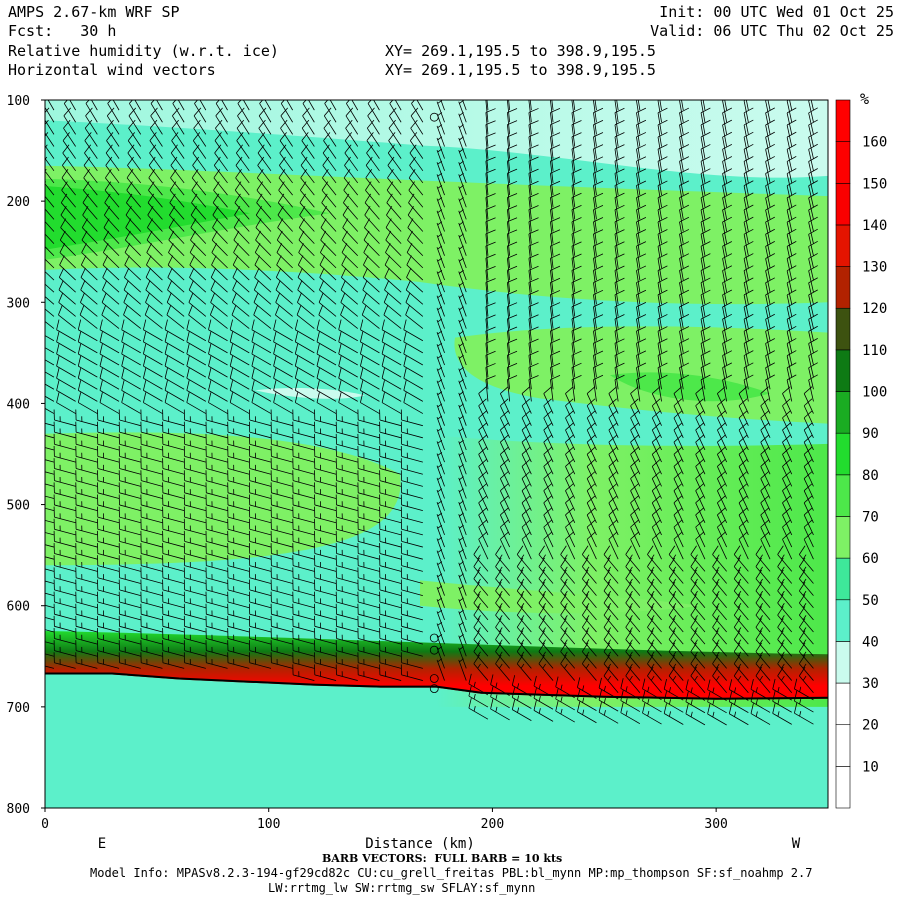 The image size is (900, 900). I want to click on x-tick-label: 100, so click(268, 824).